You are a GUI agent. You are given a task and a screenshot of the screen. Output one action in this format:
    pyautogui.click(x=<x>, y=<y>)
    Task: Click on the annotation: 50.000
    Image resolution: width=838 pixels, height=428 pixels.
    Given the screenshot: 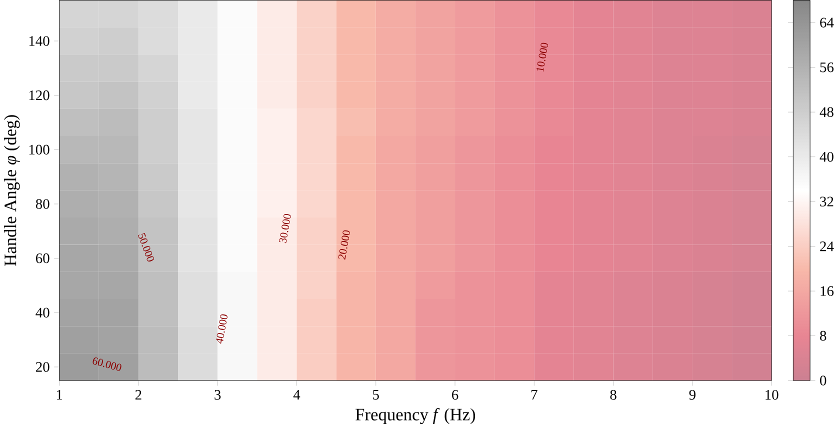 What is the action you would take?
    pyautogui.click(x=146, y=247)
    